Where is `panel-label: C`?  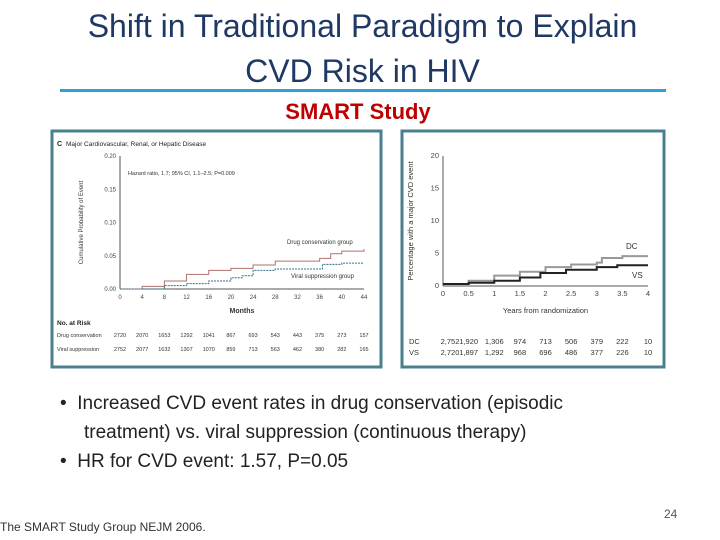
panel-label: C is located at coordinates (59, 144).